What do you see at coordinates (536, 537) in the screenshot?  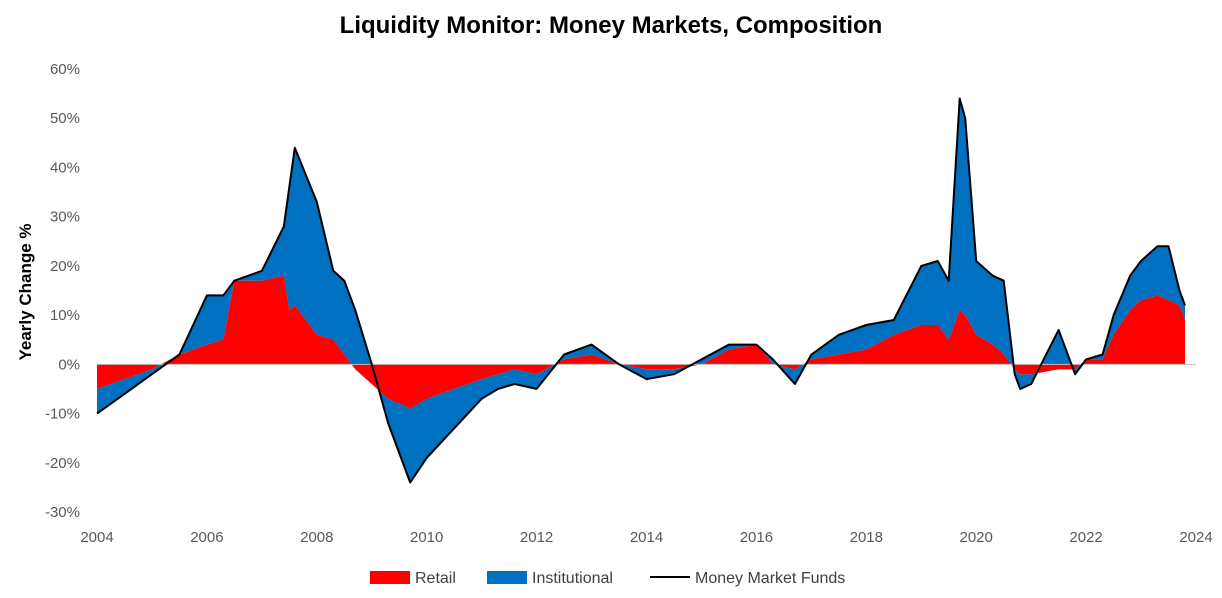 I see `x-tick-label: 2012` at bounding box center [536, 537].